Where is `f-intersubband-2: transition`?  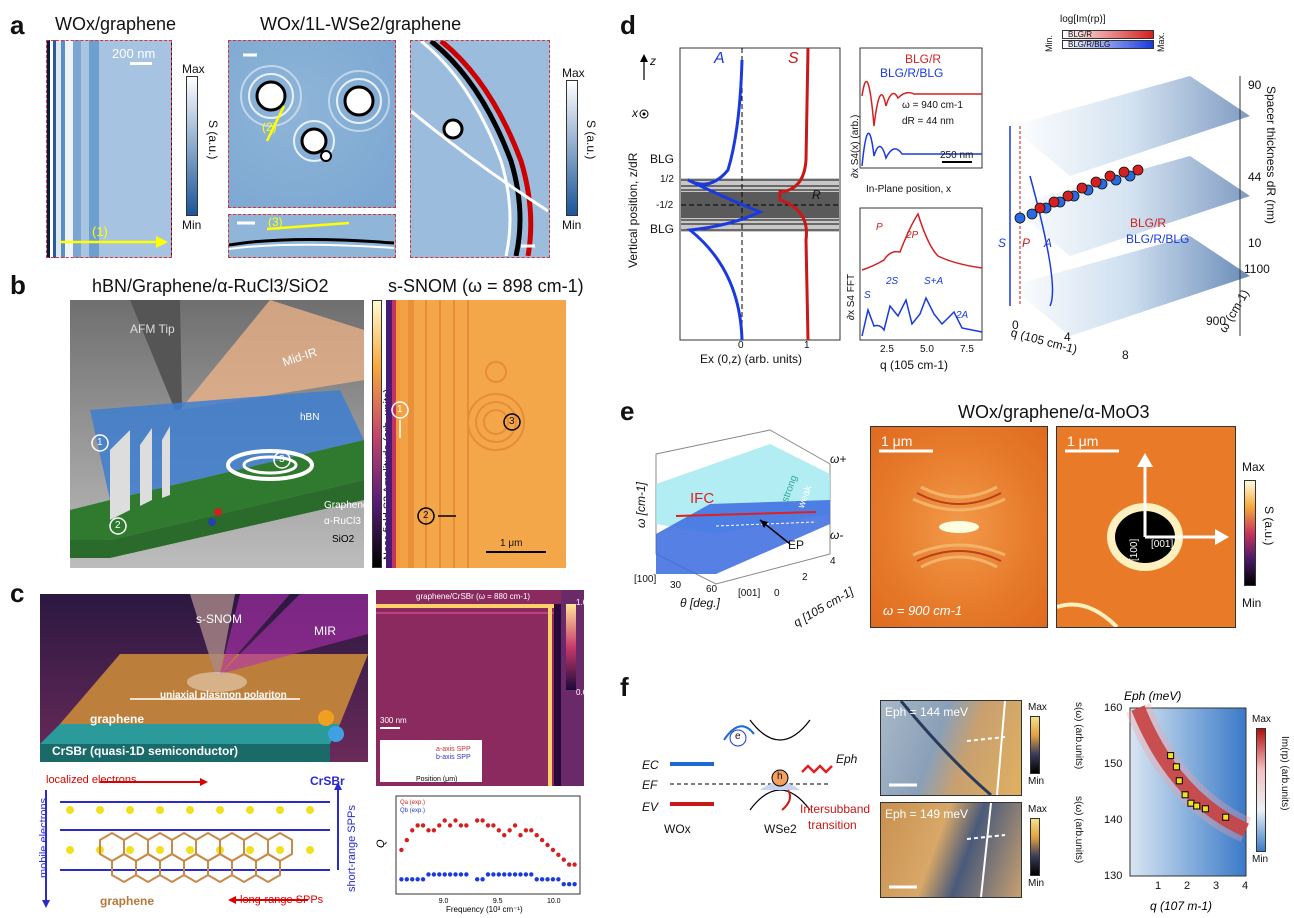 f-intersubband-2: transition is located at coordinates (832, 825).